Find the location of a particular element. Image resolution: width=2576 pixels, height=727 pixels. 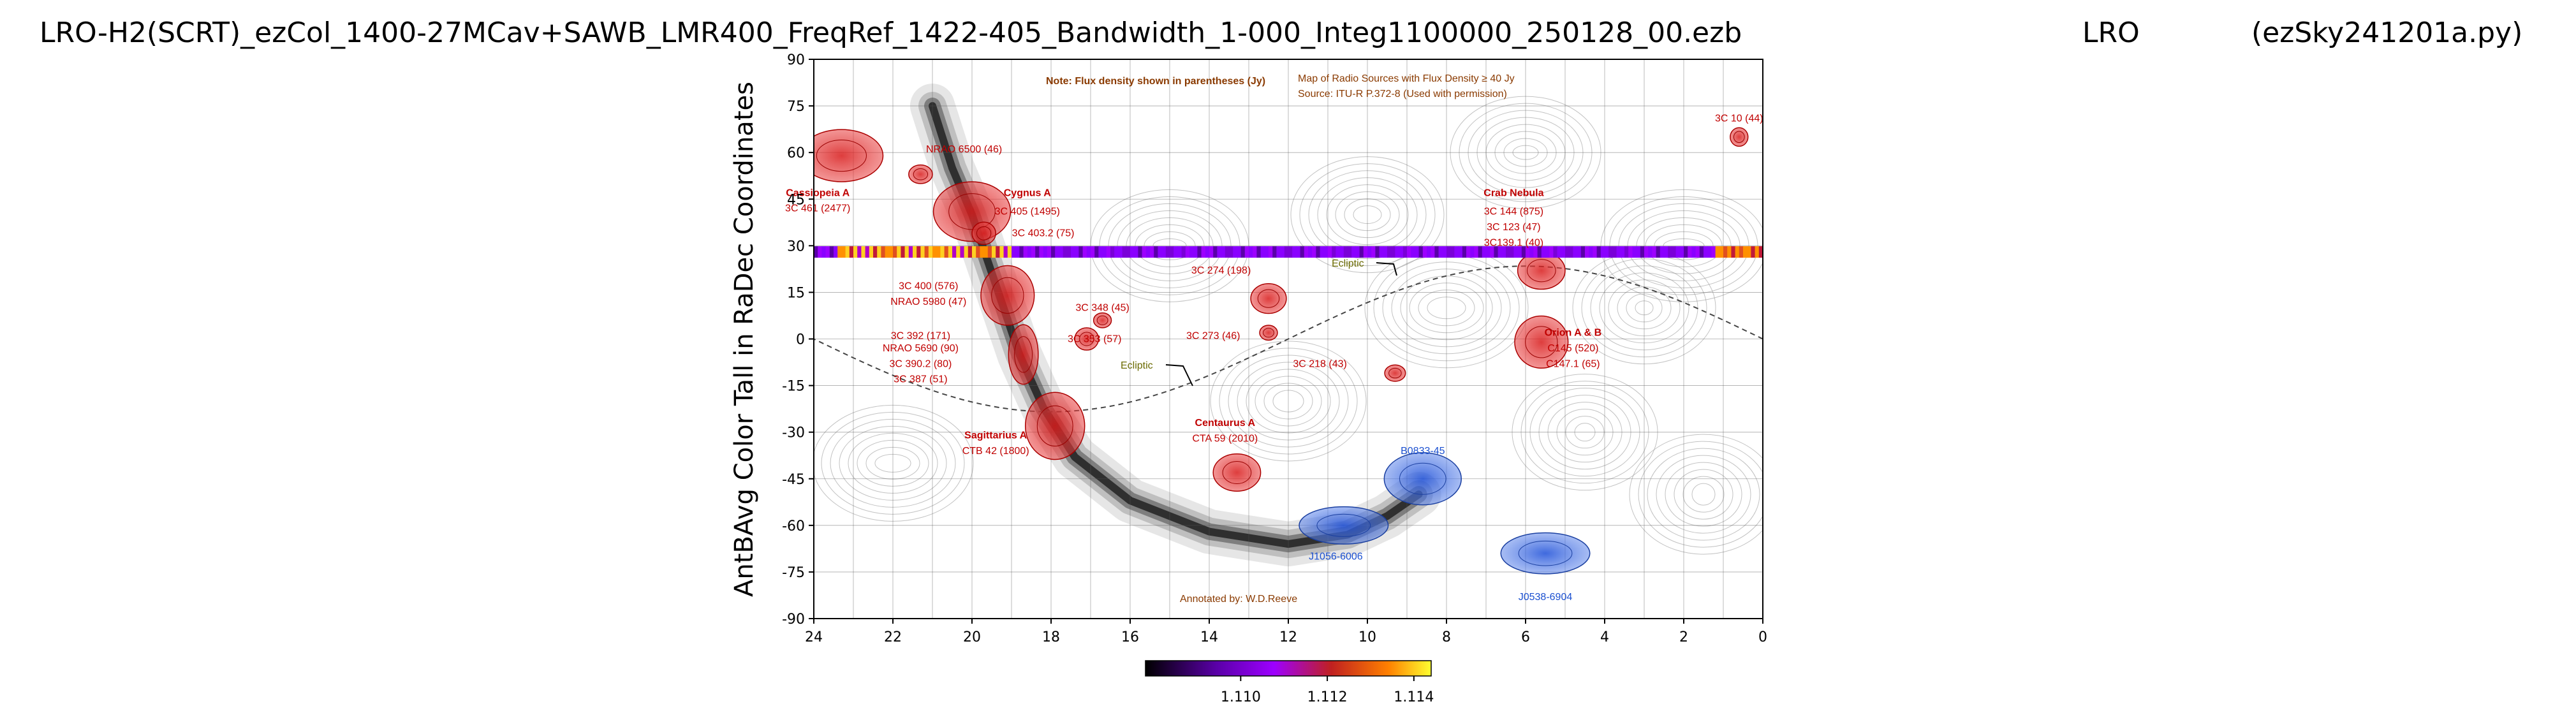

x-tick-label: 18 is located at coordinates (1051, 637).